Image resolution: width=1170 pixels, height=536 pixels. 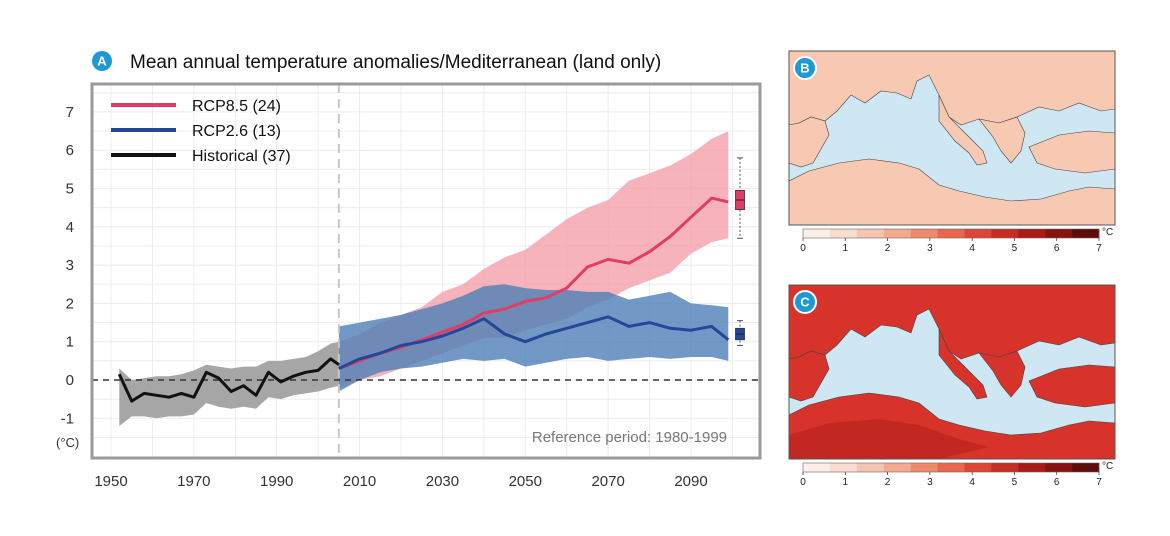 I want to click on y-tick-label: 3, so click(x=70, y=265).